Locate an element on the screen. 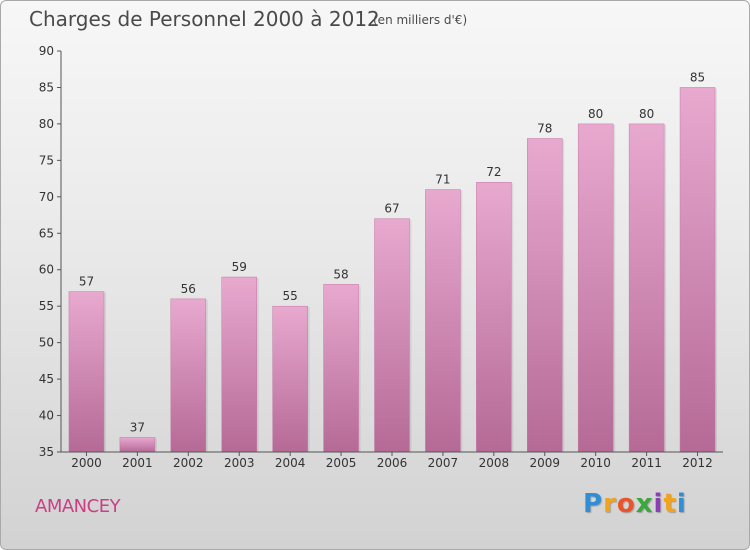 The height and width of the screenshot is (550, 750). logo-letter: t is located at coordinates (670, 504).